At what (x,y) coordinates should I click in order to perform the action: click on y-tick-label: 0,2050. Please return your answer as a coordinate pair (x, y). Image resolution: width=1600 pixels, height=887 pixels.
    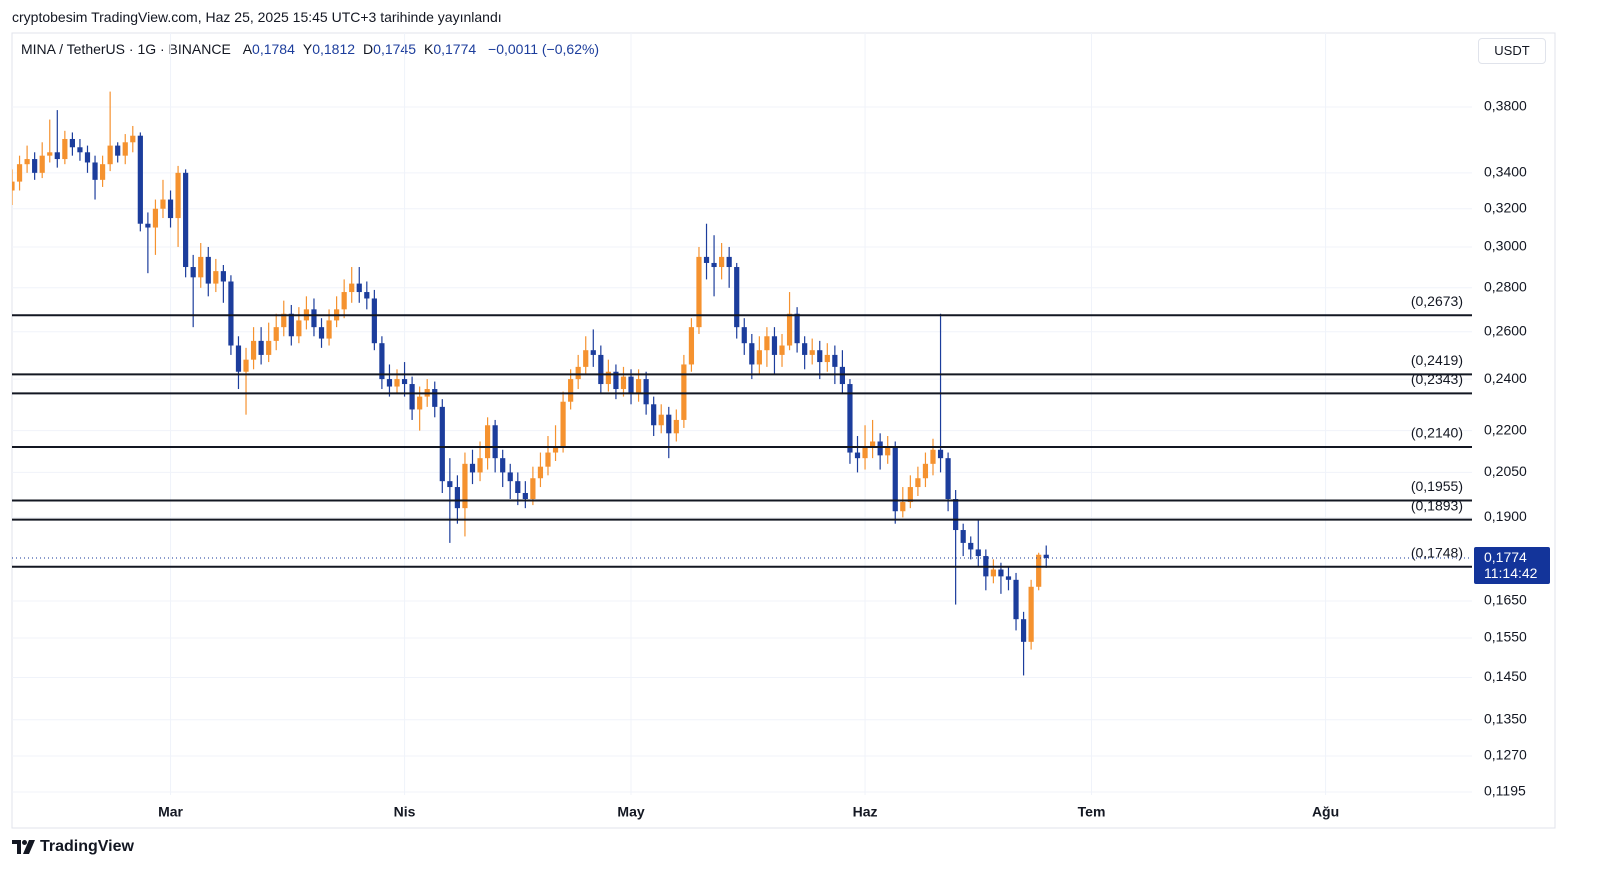
    Looking at the image, I should click on (1505, 471).